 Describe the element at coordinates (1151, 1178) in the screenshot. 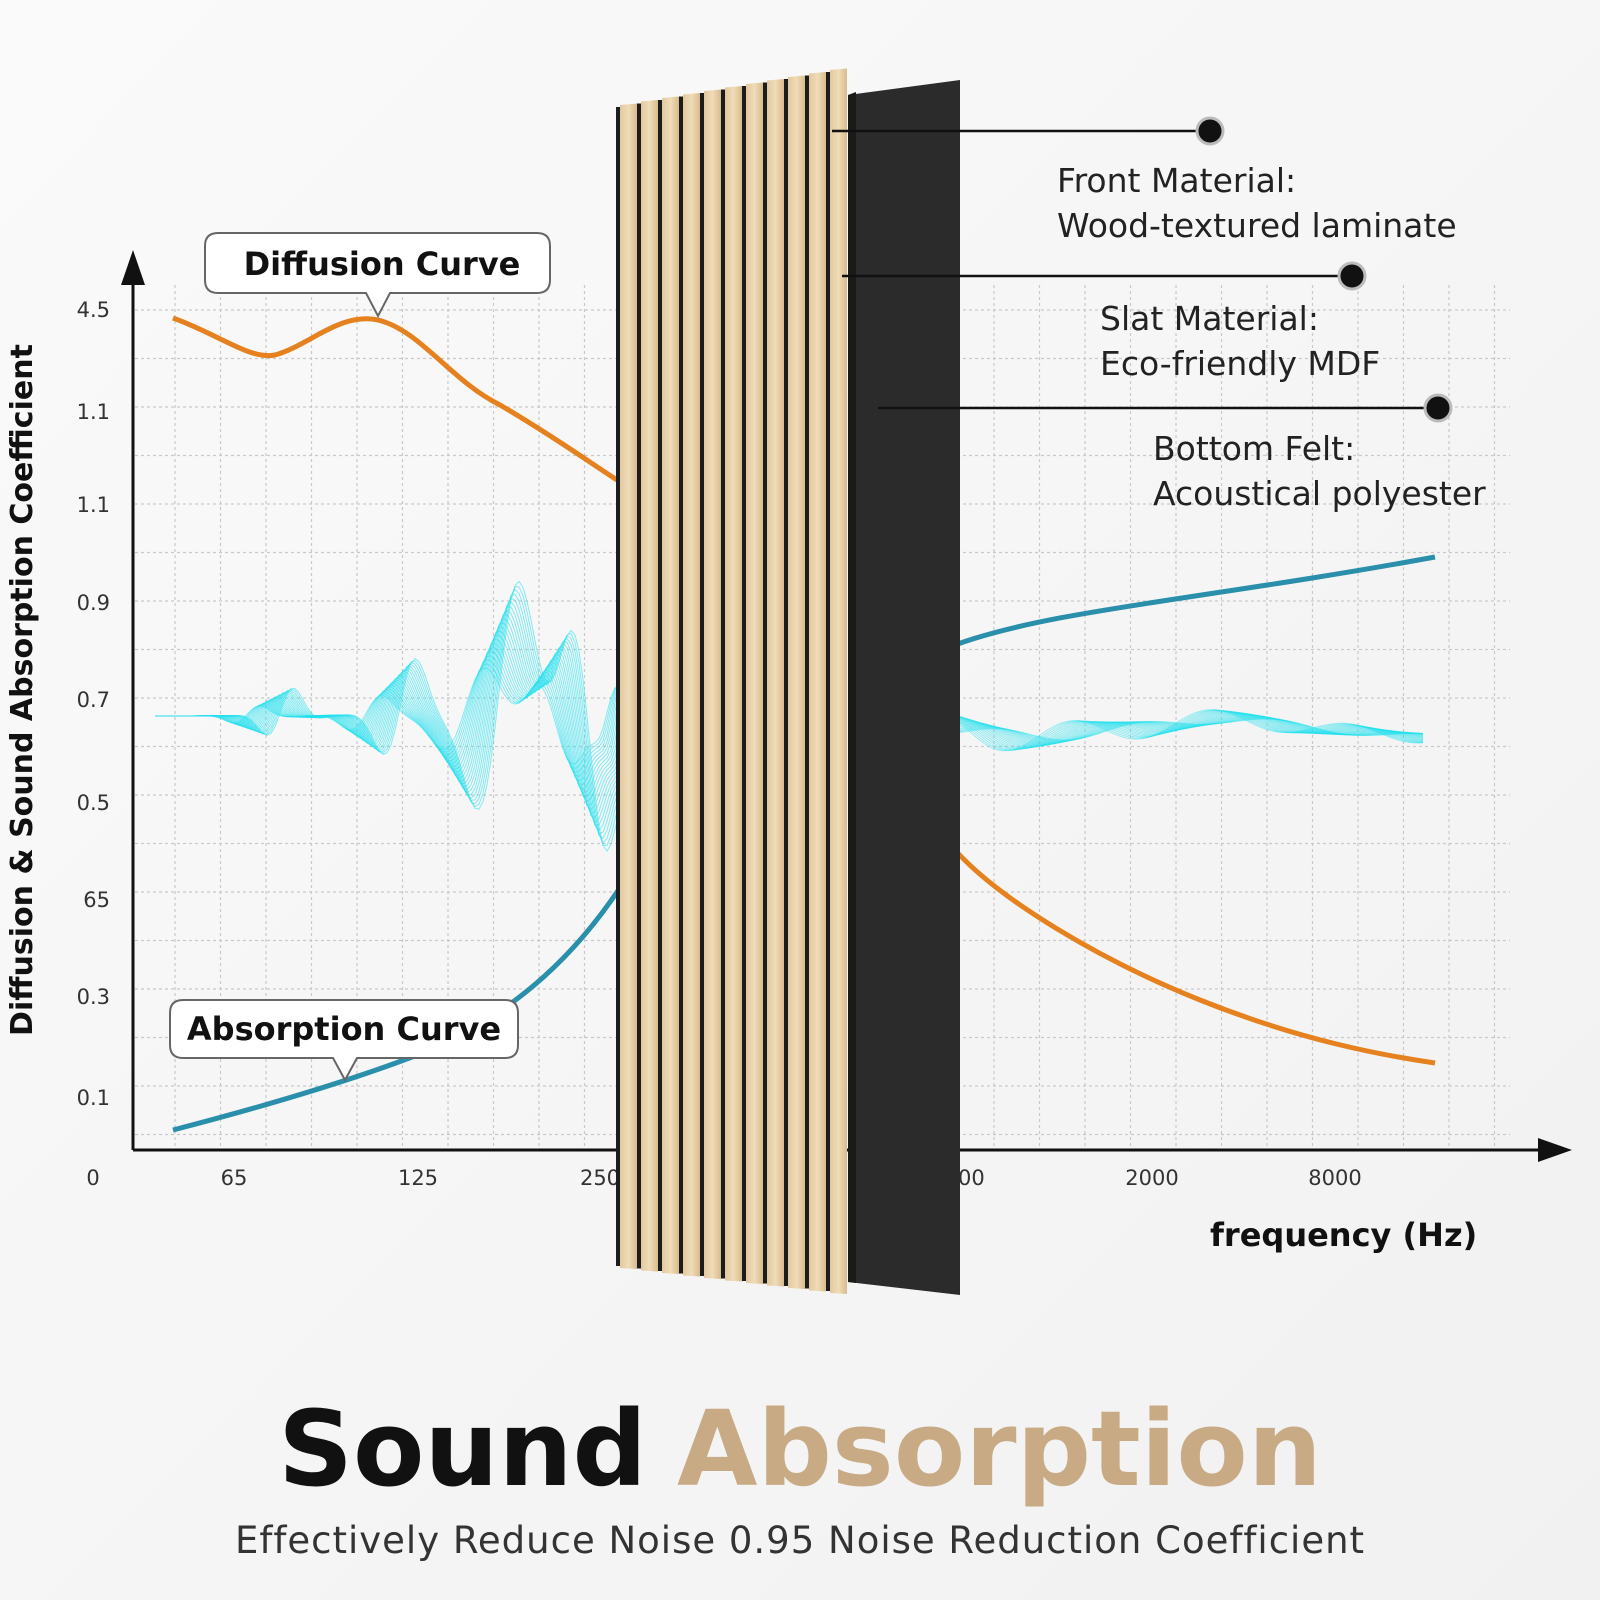

I see `x-tick-label: 2000` at that location.